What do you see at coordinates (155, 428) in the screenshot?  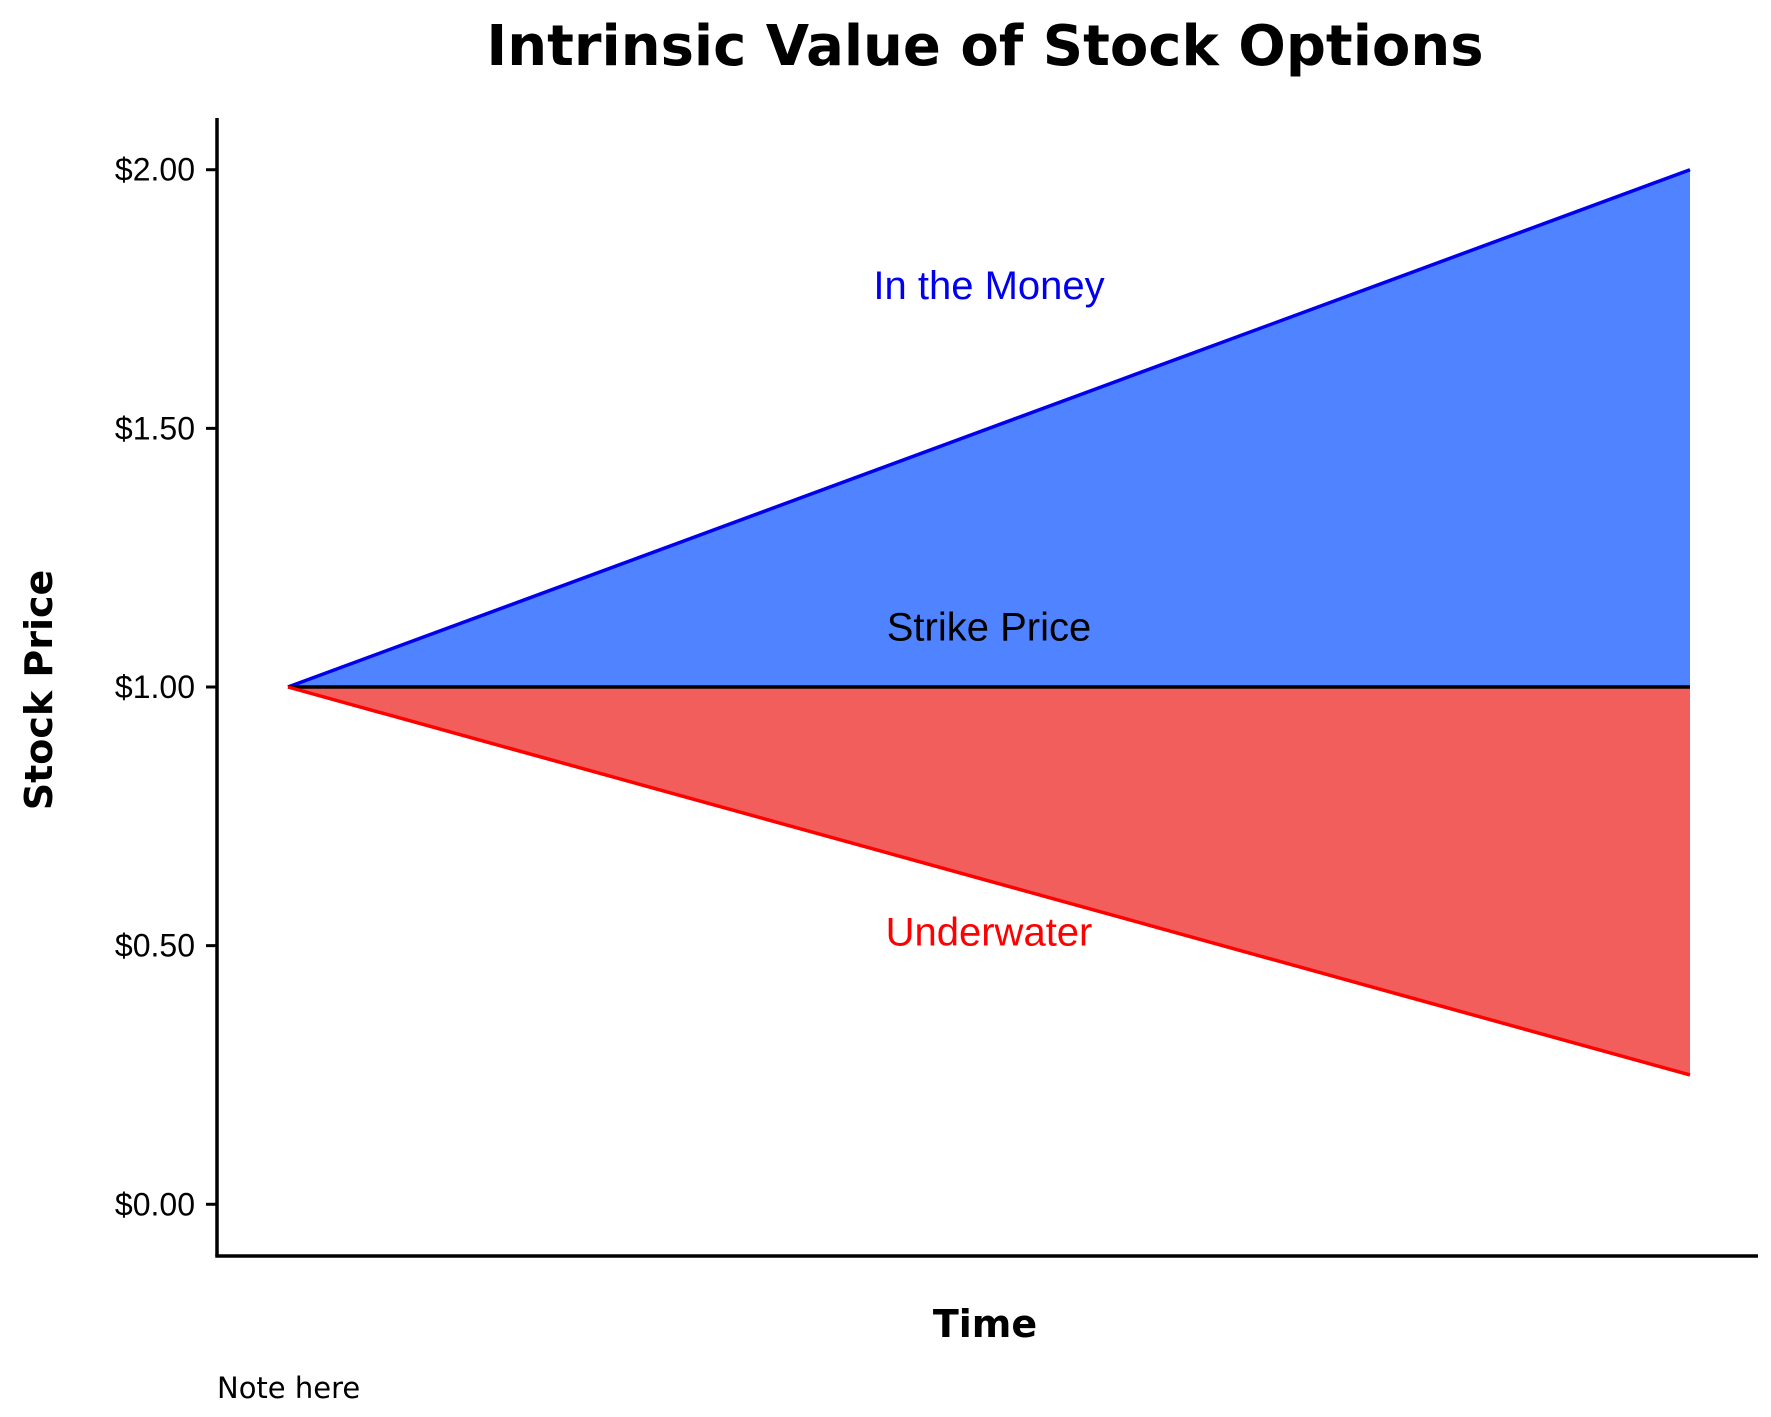 I see `y-tick-label-3: $1.50` at bounding box center [155, 428].